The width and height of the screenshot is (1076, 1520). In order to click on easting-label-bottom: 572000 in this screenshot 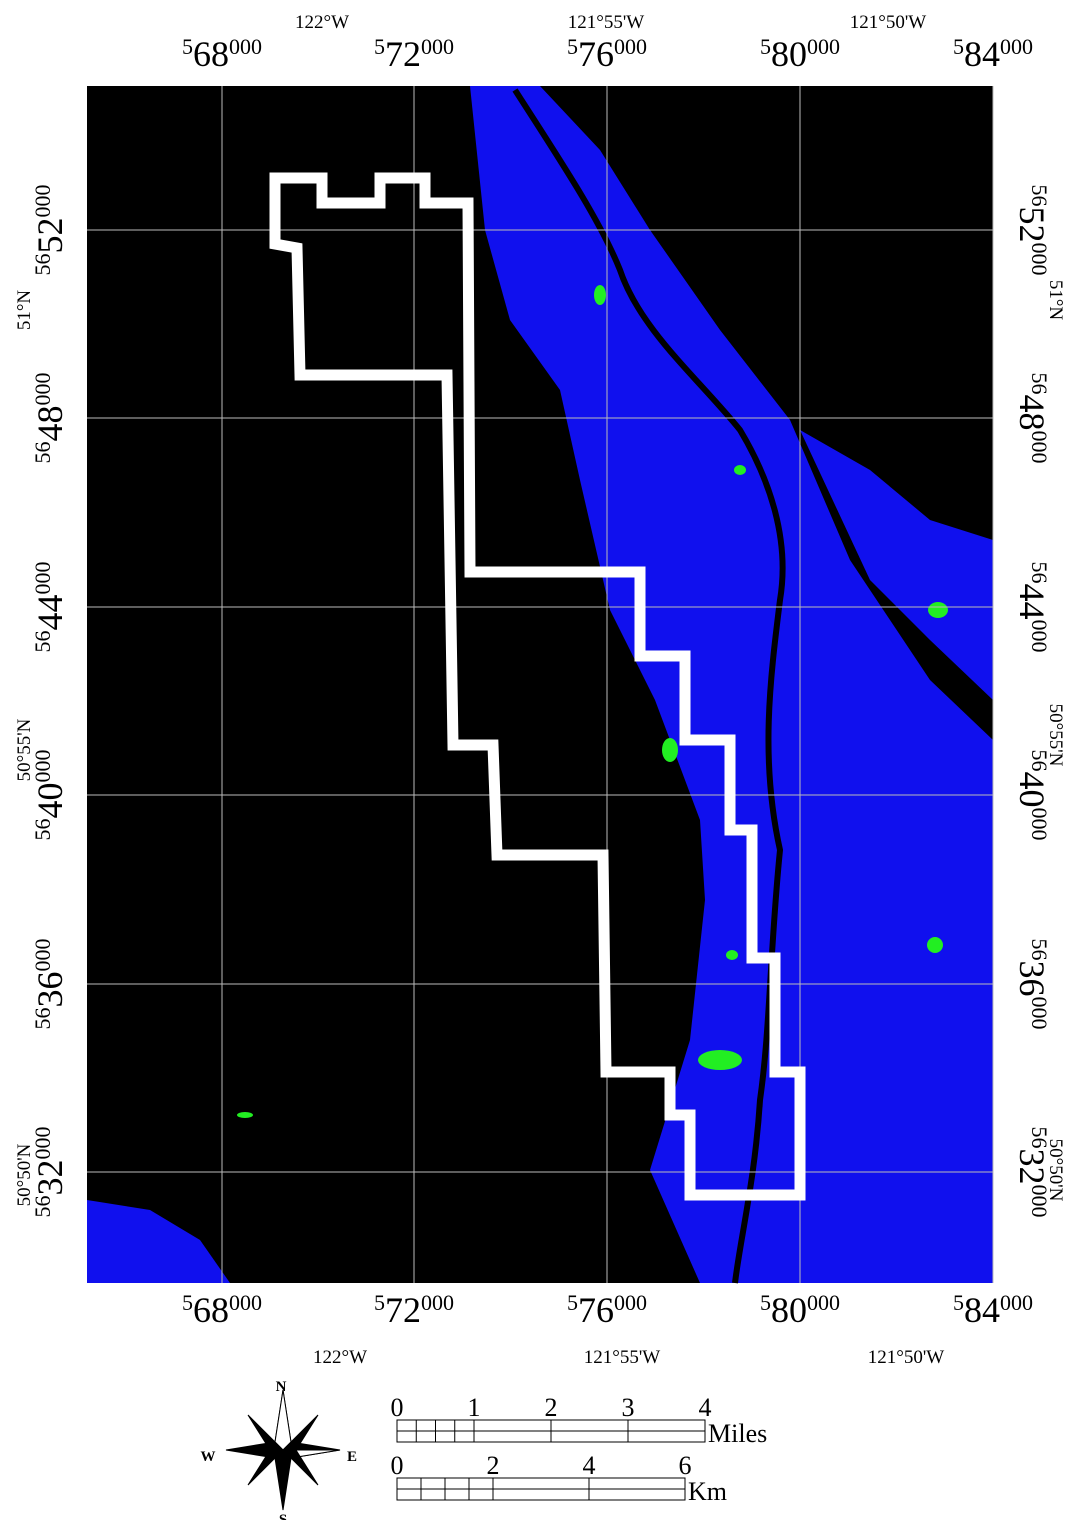, I will do `click(414, 1310)`.